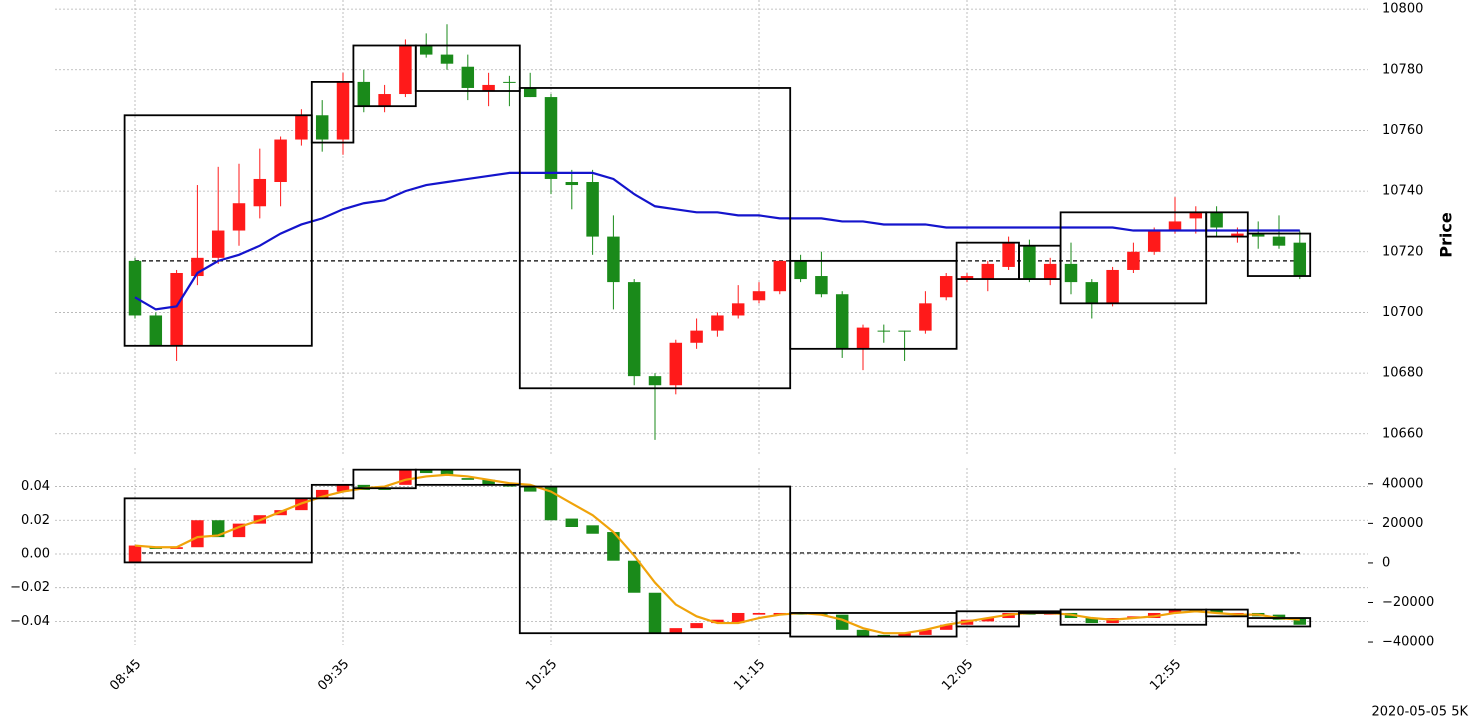 The image size is (1472, 721). Describe the element at coordinates (1402, 130) in the screenshot. I see `y-tick-label: 10760` at that location.